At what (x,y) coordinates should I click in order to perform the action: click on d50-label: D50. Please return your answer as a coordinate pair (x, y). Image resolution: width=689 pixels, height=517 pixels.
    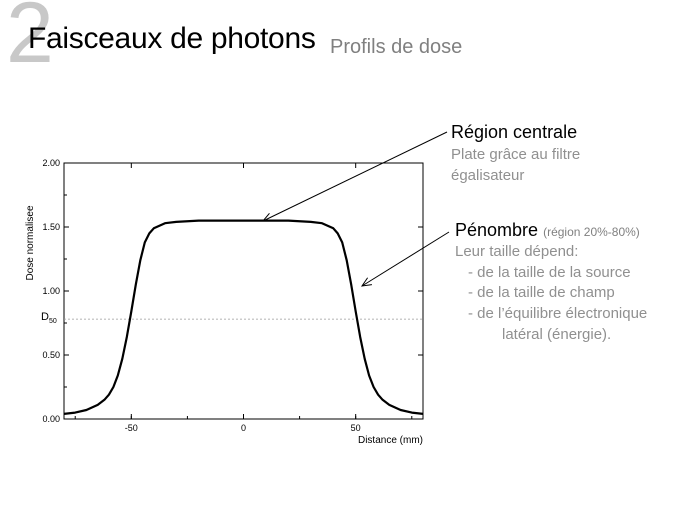
    Looking at the image, I should click on (49, 318).